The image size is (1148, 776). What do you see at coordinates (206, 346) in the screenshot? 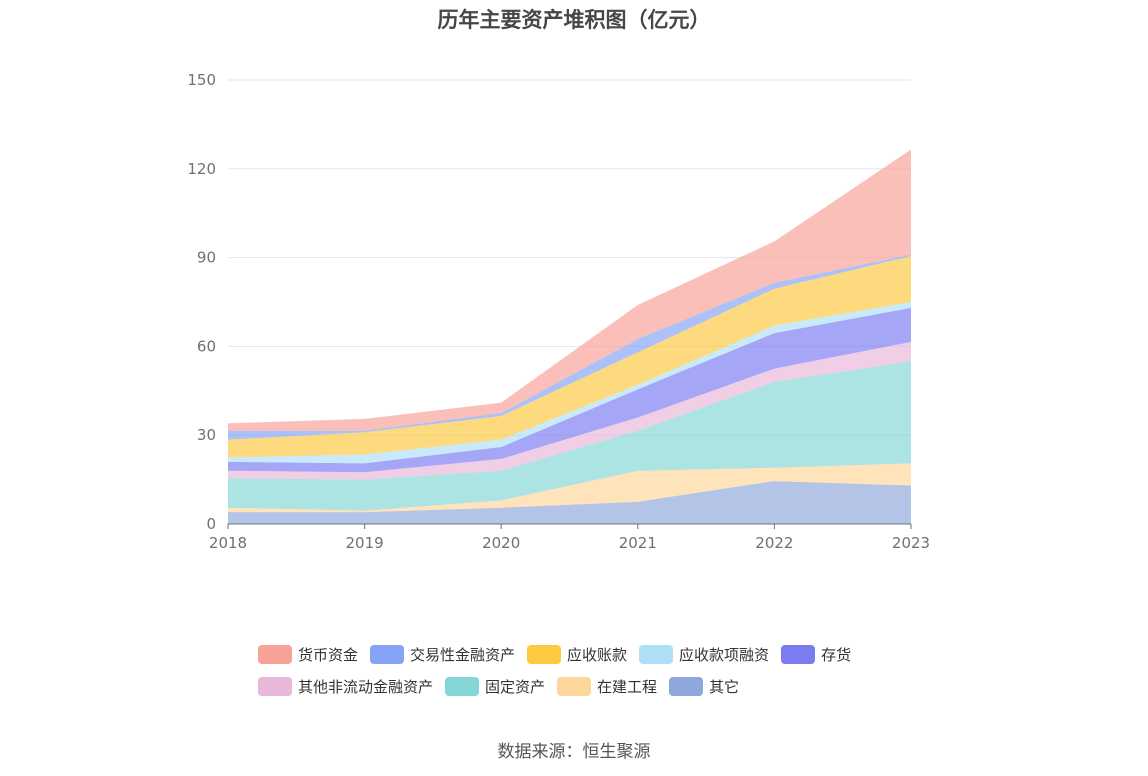
I see `y-tick-label: 60` at bounding box center [206, 346].